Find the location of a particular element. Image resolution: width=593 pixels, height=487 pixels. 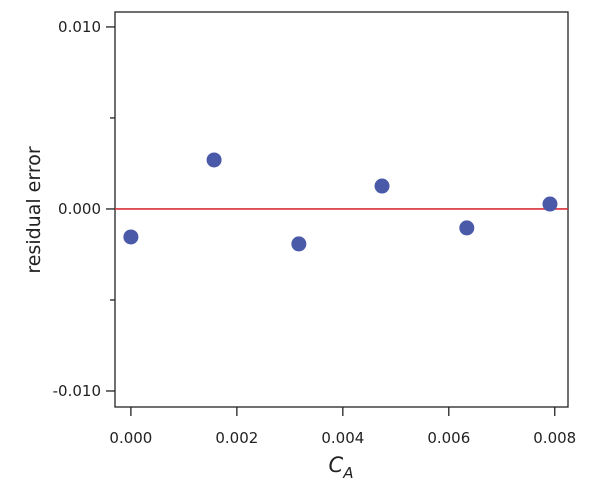

y-tick-label: -0.010 is located at coordinates (77, 391).